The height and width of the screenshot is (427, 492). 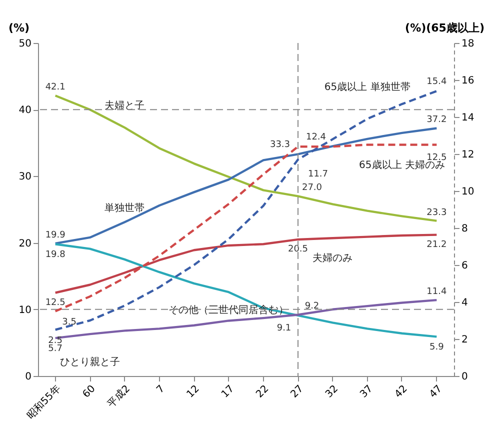 I want to click on x-tick-label: 22, so click(x=263, y=392).